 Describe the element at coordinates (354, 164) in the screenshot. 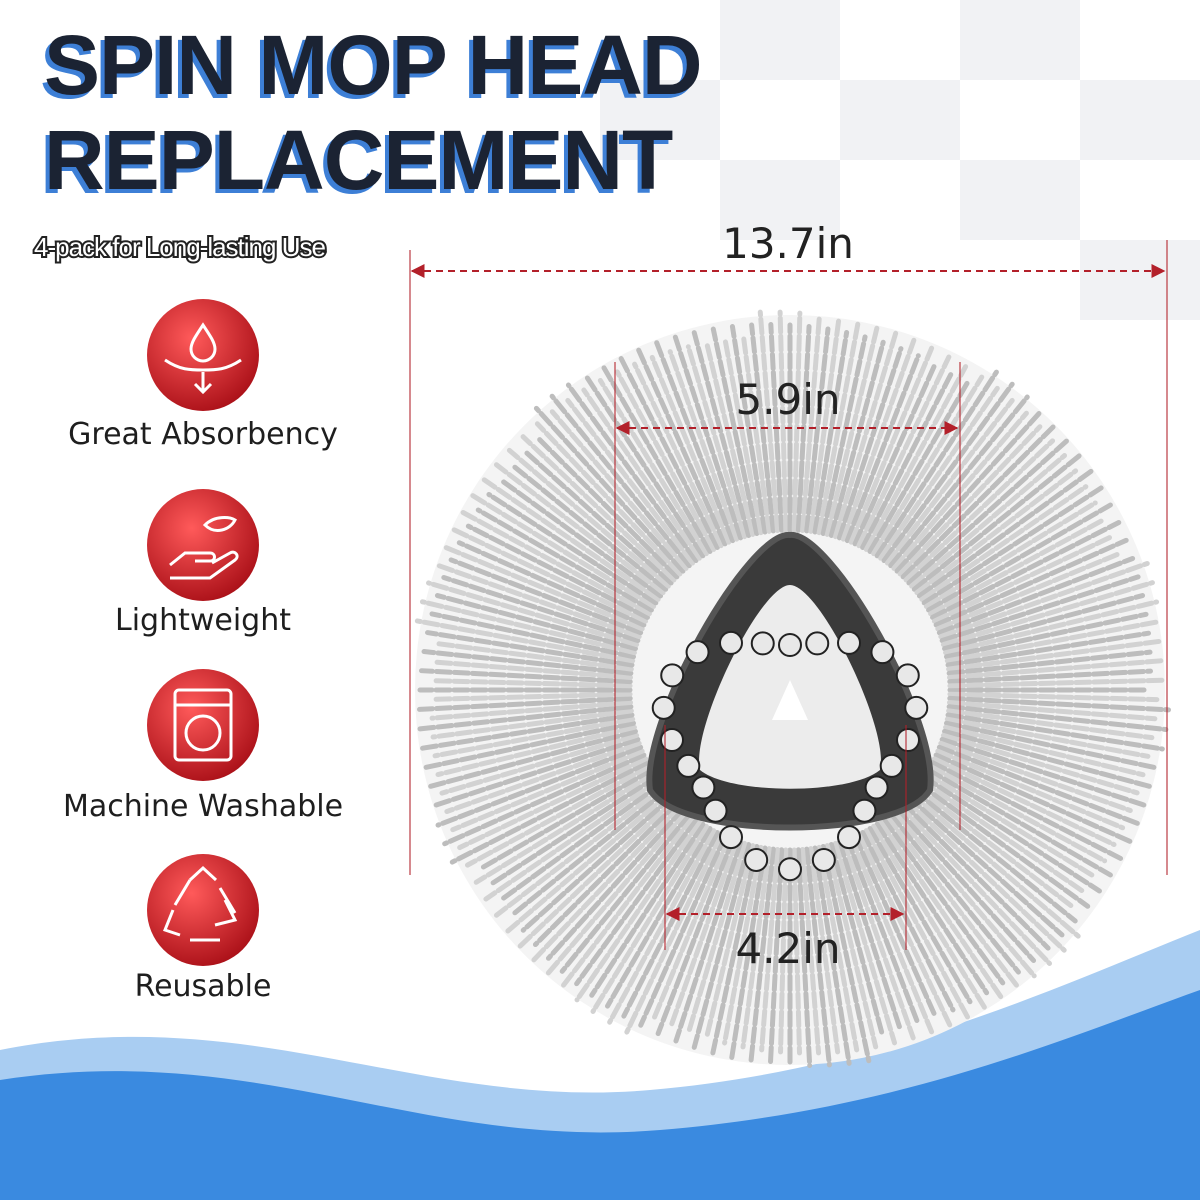

I see `title-shadow: REPLACEMENT` at that location.